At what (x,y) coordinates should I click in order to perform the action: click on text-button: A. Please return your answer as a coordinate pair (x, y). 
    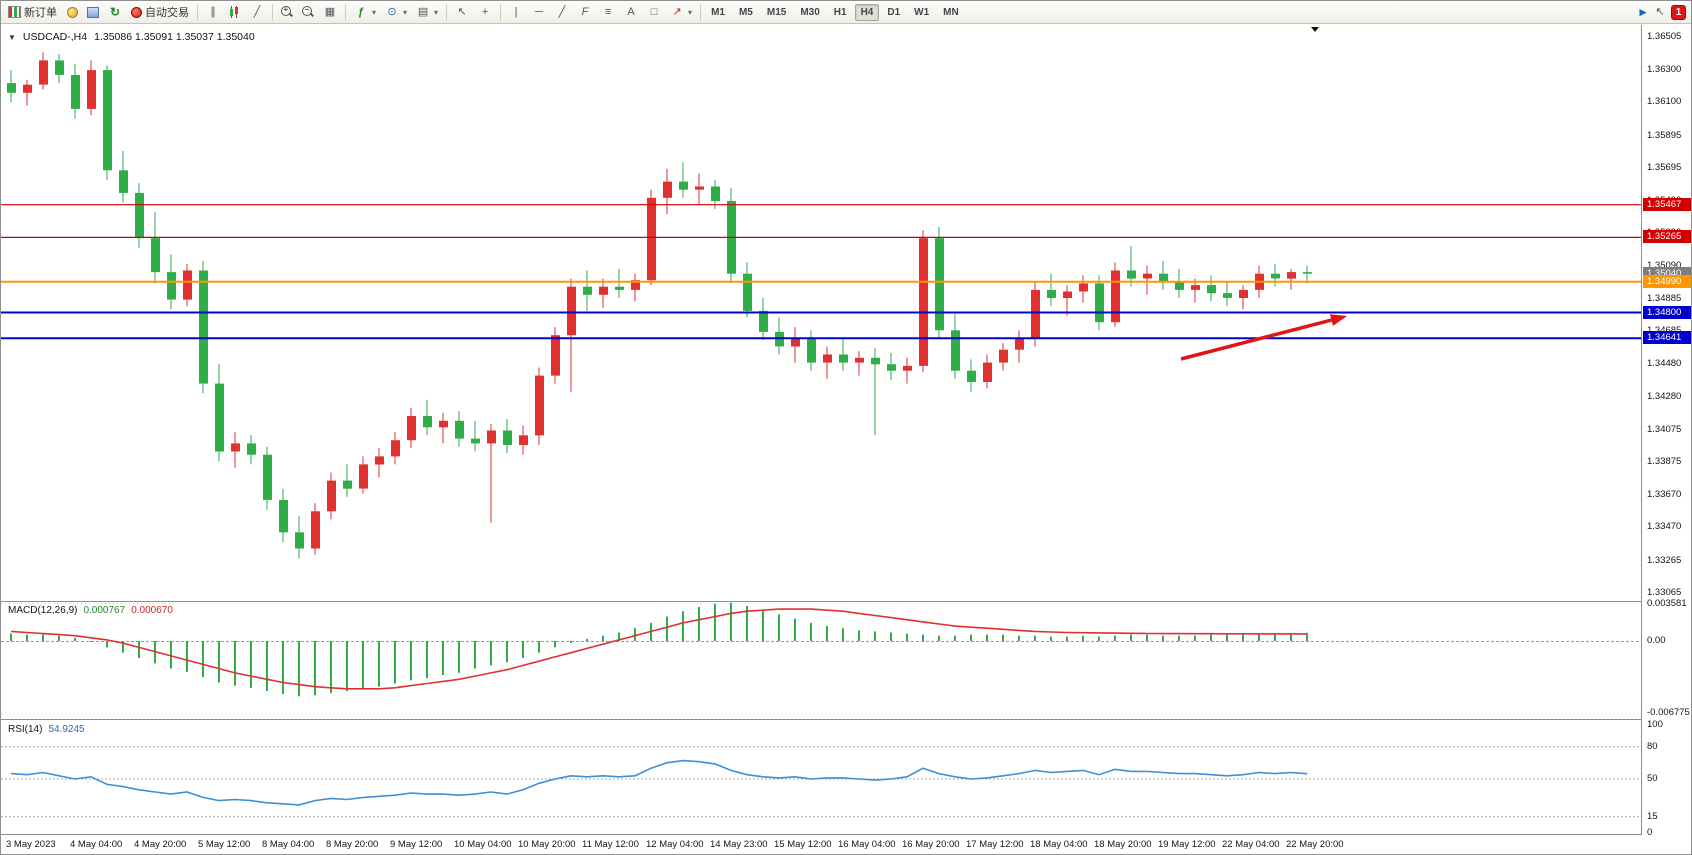
    Looking at the image, I should click on (631, 12).